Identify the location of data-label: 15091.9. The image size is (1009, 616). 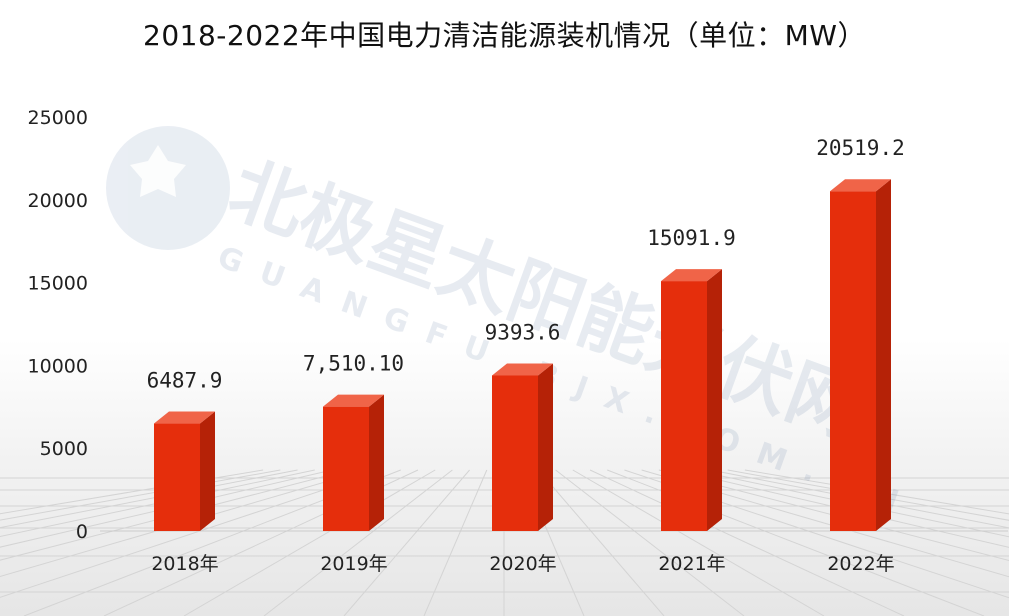
(691, 238).